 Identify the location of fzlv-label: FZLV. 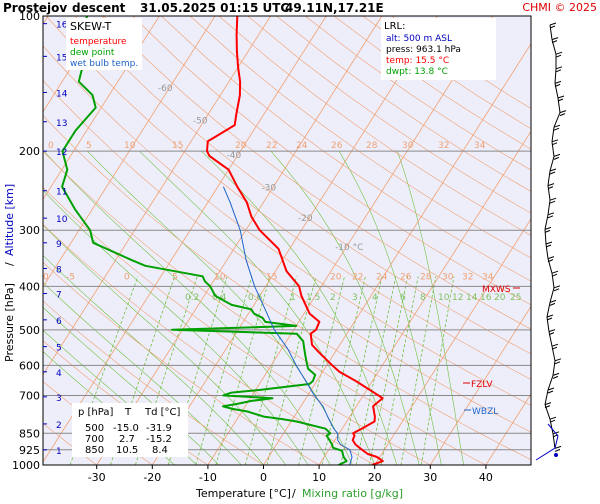
(482, 385).